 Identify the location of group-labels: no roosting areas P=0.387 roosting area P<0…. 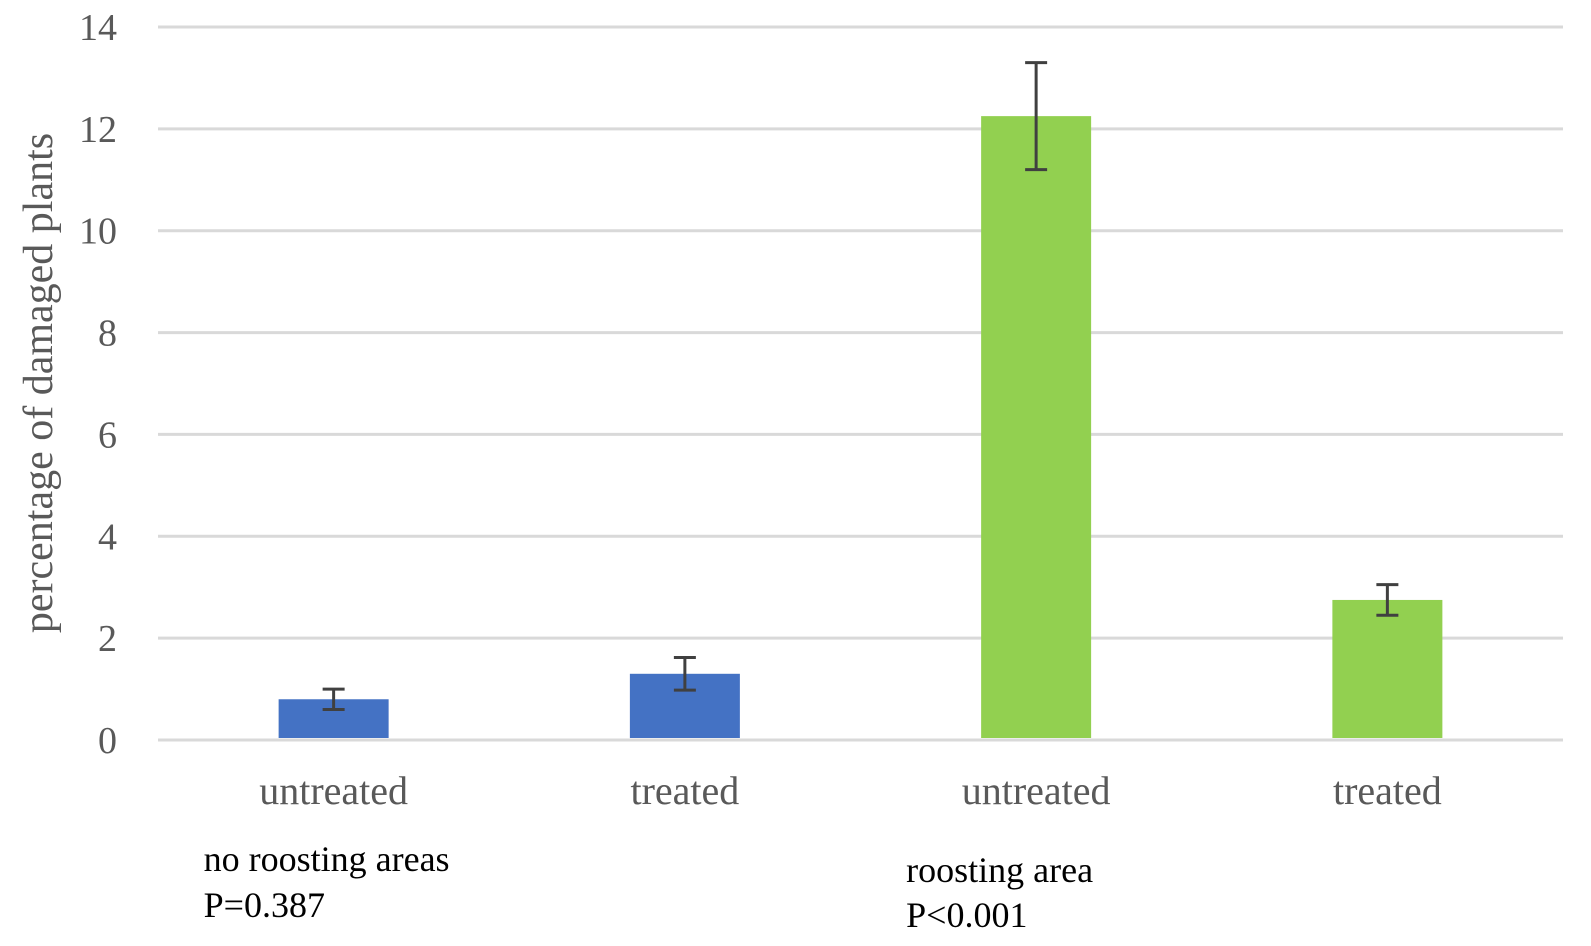
(648, 887).